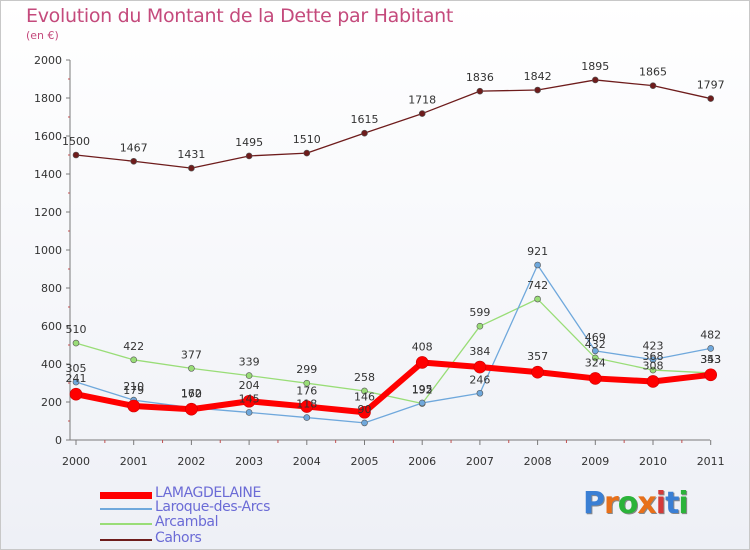 The height and width of the screenshot is (550, 750). I want to click on data-label-lamagdelaine: 204, so click(249, 385).